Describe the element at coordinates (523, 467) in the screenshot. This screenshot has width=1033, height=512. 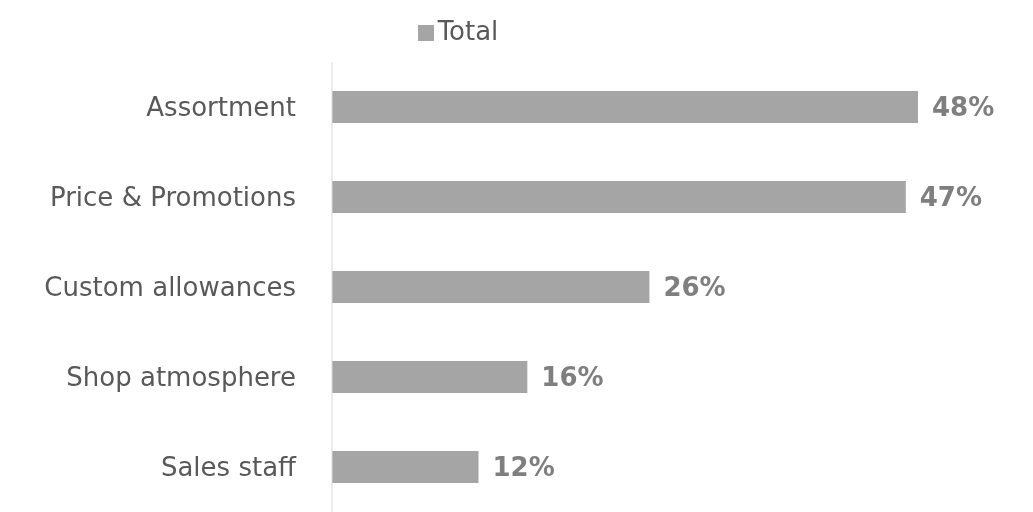
I see `data-label: 12%` at that location.